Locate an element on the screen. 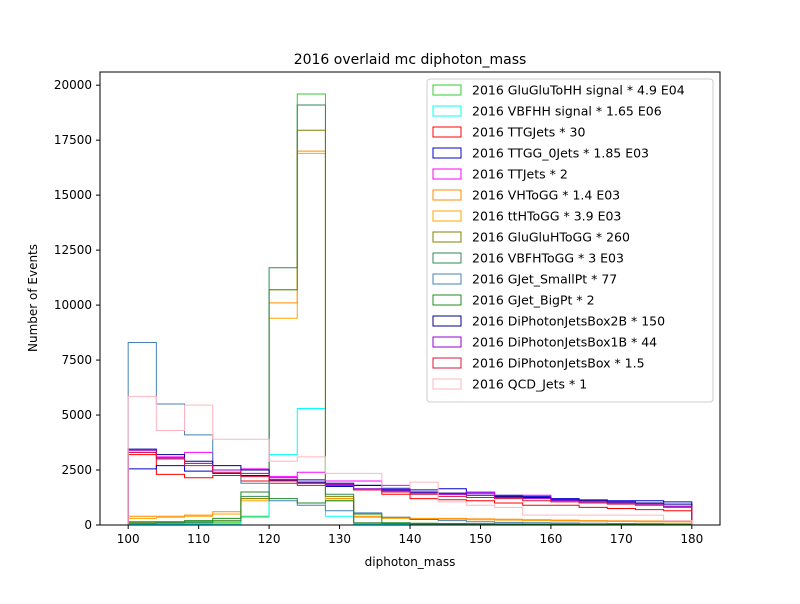 This screenshot has height=604, width=800. y-axis: 0 2500 5000 7500 10000 12500 15000 17500 20000 is located at coordinates (77, 305).